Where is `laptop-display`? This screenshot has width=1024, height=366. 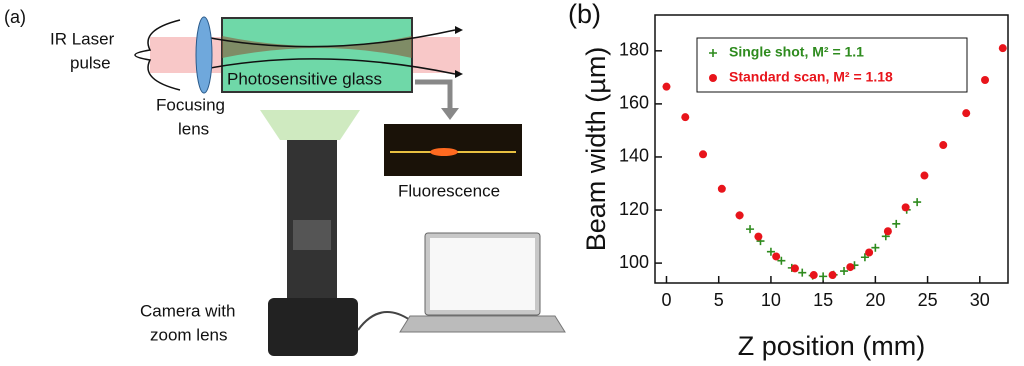 laptop-display is located at coordinates (482, 274).